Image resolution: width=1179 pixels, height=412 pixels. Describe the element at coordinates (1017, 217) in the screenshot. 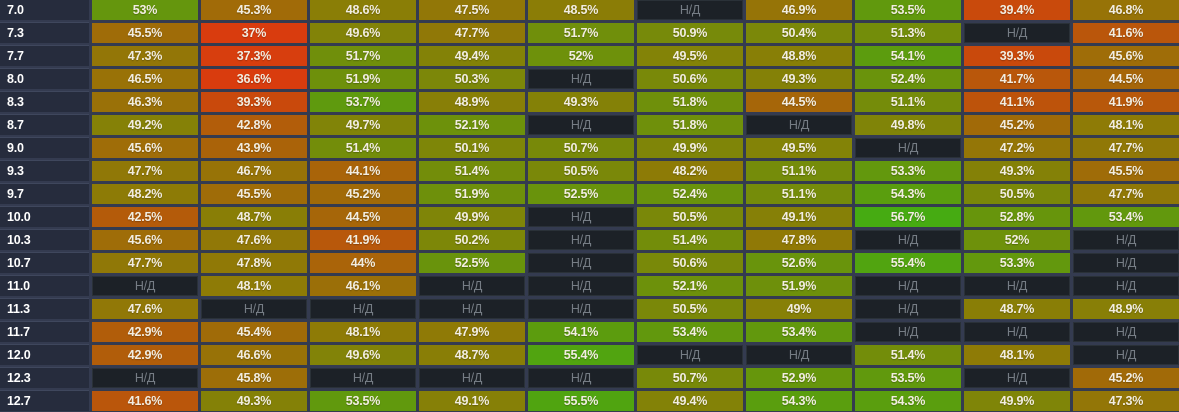

I see `heatmap-cell: 52.8%` at that location.